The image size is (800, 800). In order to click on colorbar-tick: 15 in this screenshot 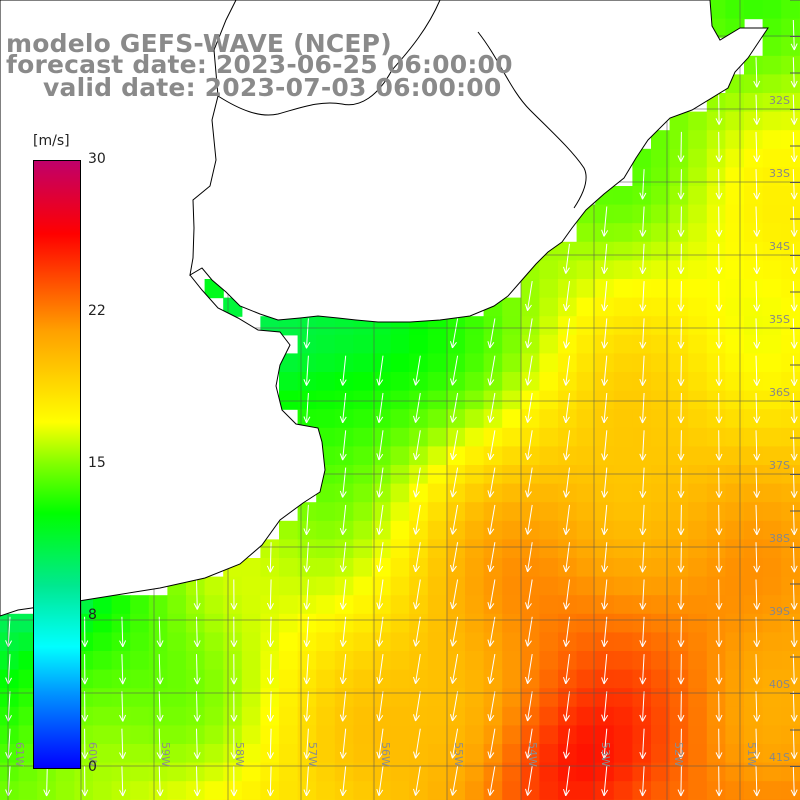, I will do `click(97, 463)`.